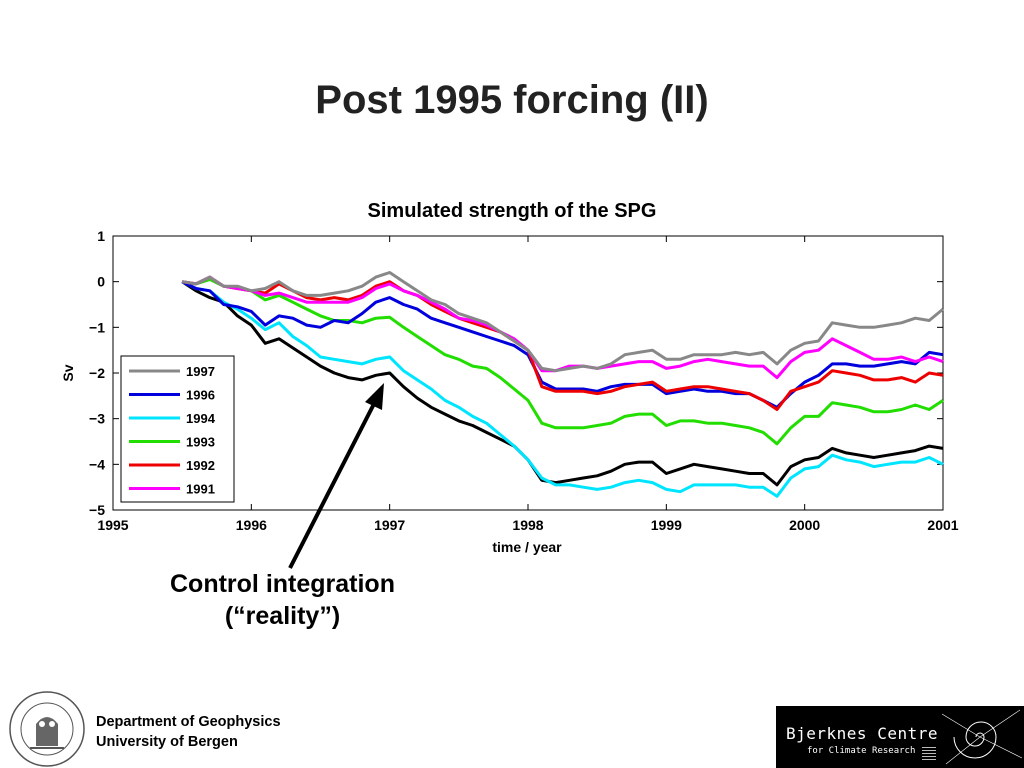 The height and width of the screenshot is (768, 1024). What do you see at coordinates (200, 371) in the screenshot?
I see `legend-label: 1997` at bounding box center [200, 371].